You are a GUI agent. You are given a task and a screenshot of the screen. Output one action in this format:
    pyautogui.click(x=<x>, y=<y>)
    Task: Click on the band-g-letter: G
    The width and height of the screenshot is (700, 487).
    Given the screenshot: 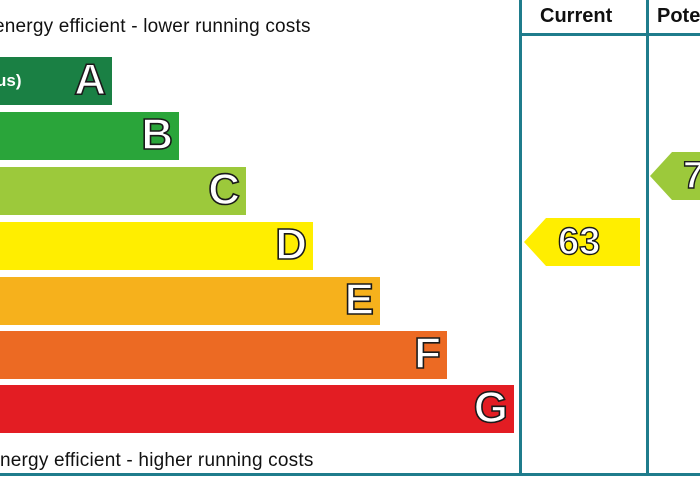 What is the action you would take?
    pyautogui.click(x=491, y=407)
    